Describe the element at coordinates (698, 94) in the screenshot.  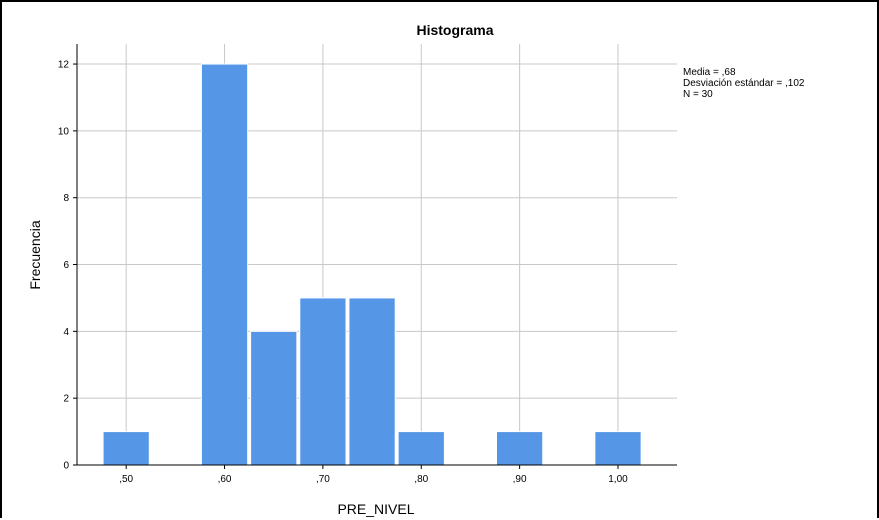
I see `stat-n: N = 30` at that location.